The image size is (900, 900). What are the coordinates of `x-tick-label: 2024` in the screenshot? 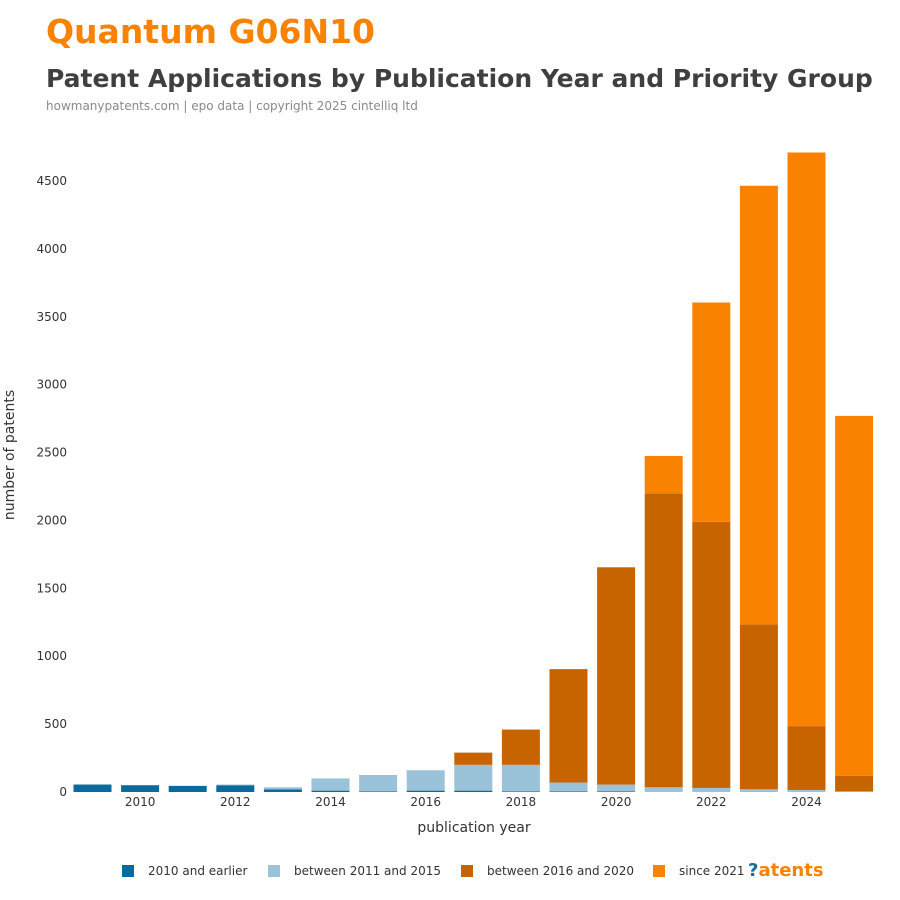 It's located at (806, 802).